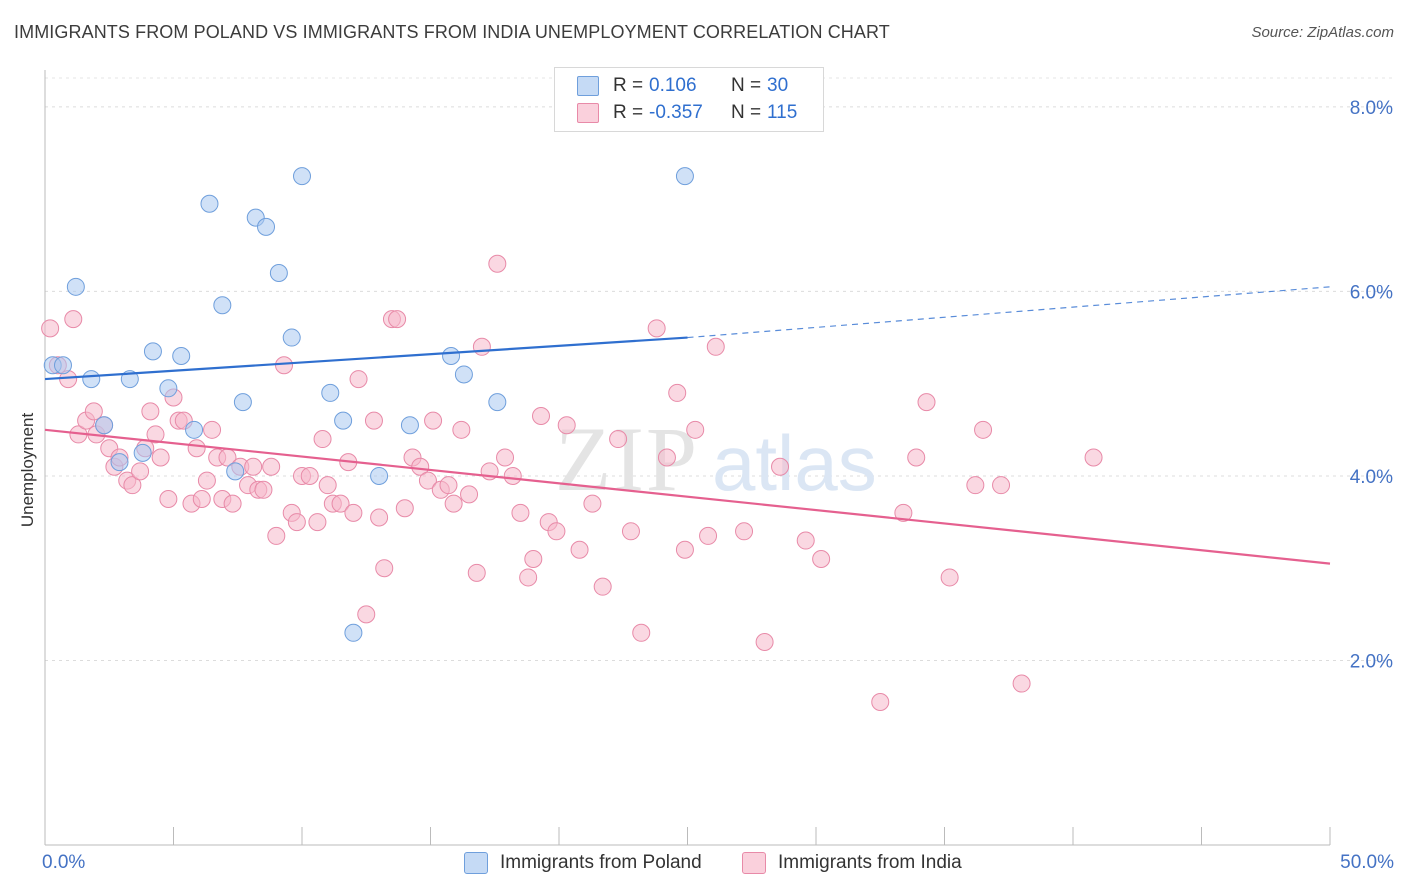 Image resolution: width=1406 pixels, height=892 pixels. Describe the element at coordinates (1367, 862) in the screenshot. I see `x-tick-label-max: 50.0%` at that location.